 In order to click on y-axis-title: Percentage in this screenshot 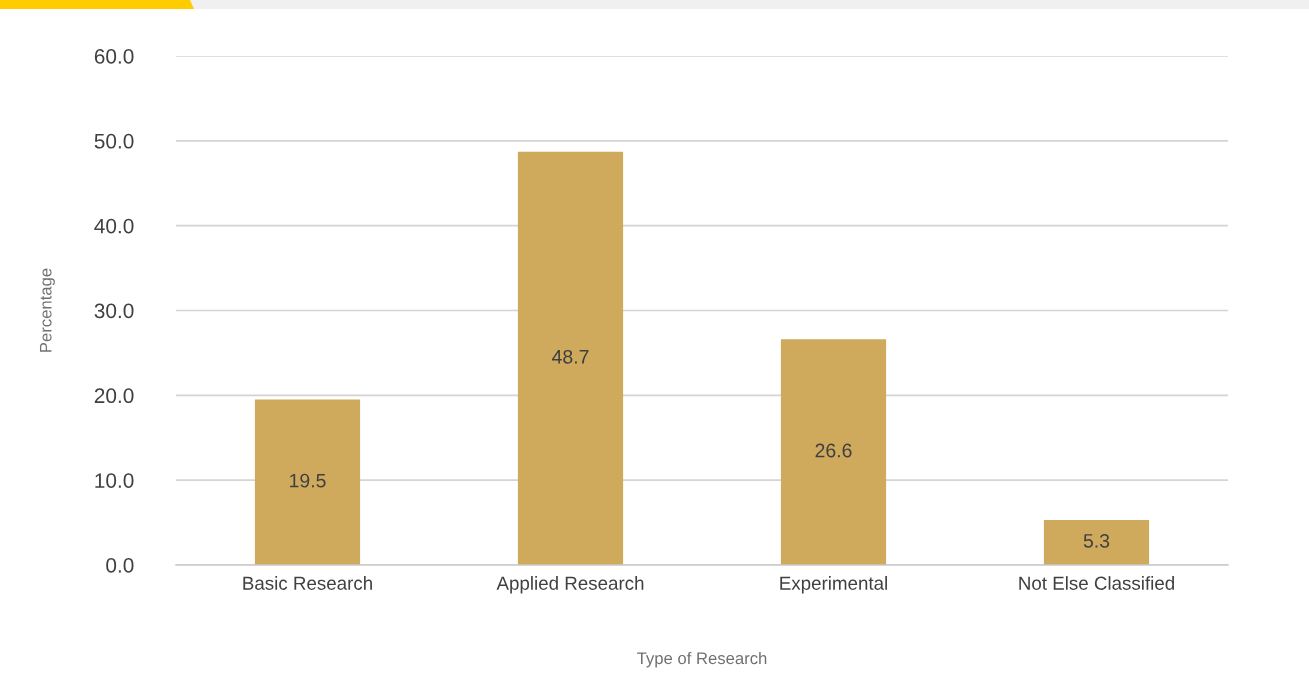, I will do `click(47, 310)`.